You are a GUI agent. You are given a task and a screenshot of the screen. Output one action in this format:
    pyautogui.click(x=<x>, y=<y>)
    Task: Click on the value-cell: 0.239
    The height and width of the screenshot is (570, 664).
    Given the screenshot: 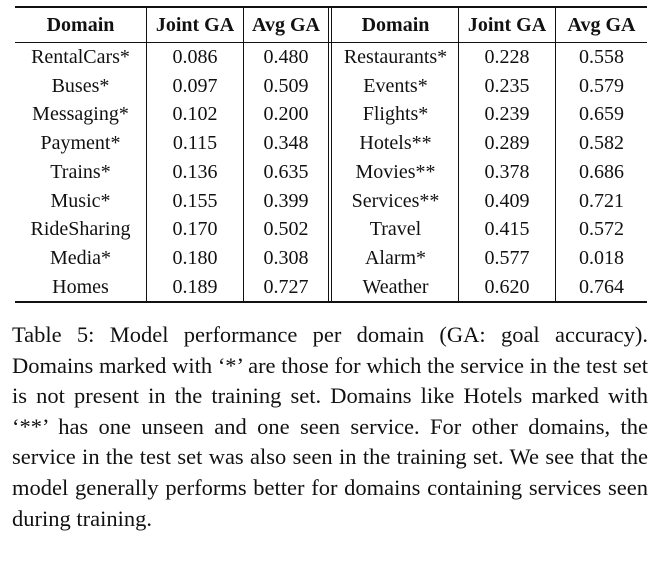 What is the action you would take?
    pyautogui.click(x=507, y=114)
    